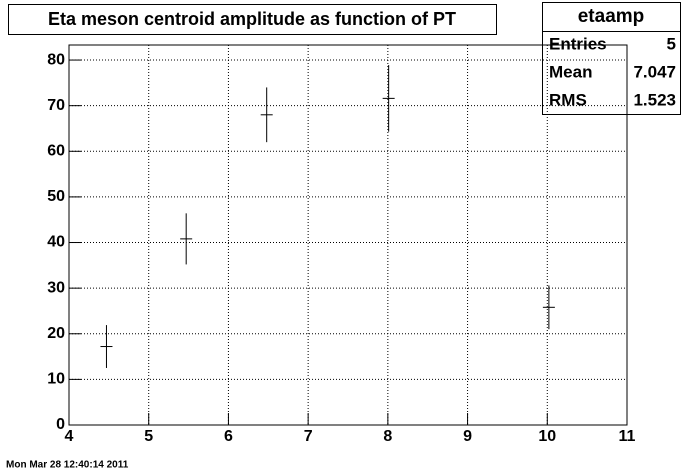 Image resolution: width=696 pixels, height=472 pixels. I want to click on y-tick-label: 10, so click(56, 379).